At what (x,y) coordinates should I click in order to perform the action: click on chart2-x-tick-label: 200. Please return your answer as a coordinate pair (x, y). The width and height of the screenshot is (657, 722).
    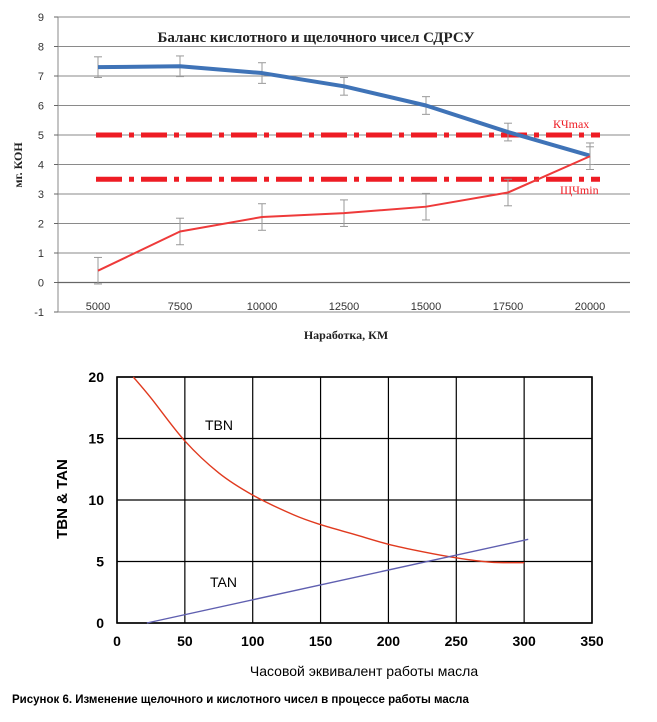
    Looking at the image, I should click on (389, 641).